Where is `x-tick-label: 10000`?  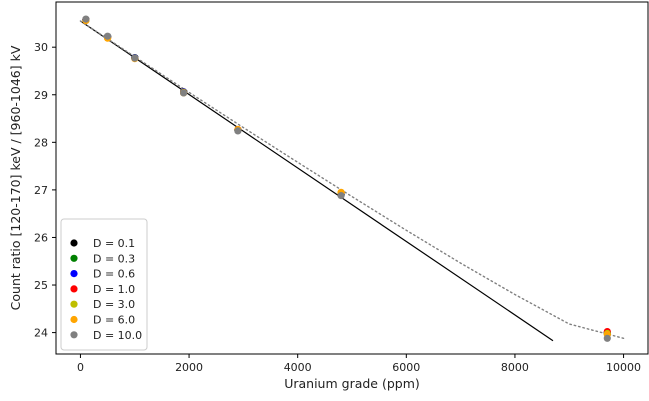 x-tick-label: 10000 is located at coordinates (623, 367).